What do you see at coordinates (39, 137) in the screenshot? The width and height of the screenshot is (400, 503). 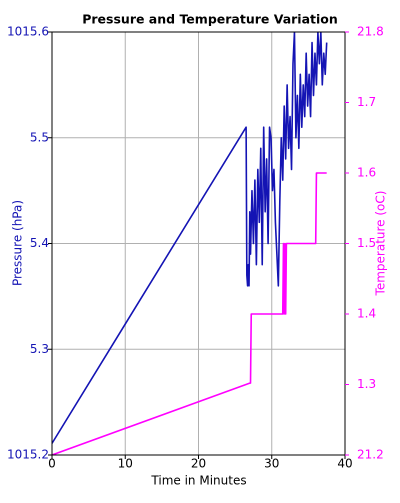 I see `y-tick-label: 5.5` at bounding box center [39, 137].